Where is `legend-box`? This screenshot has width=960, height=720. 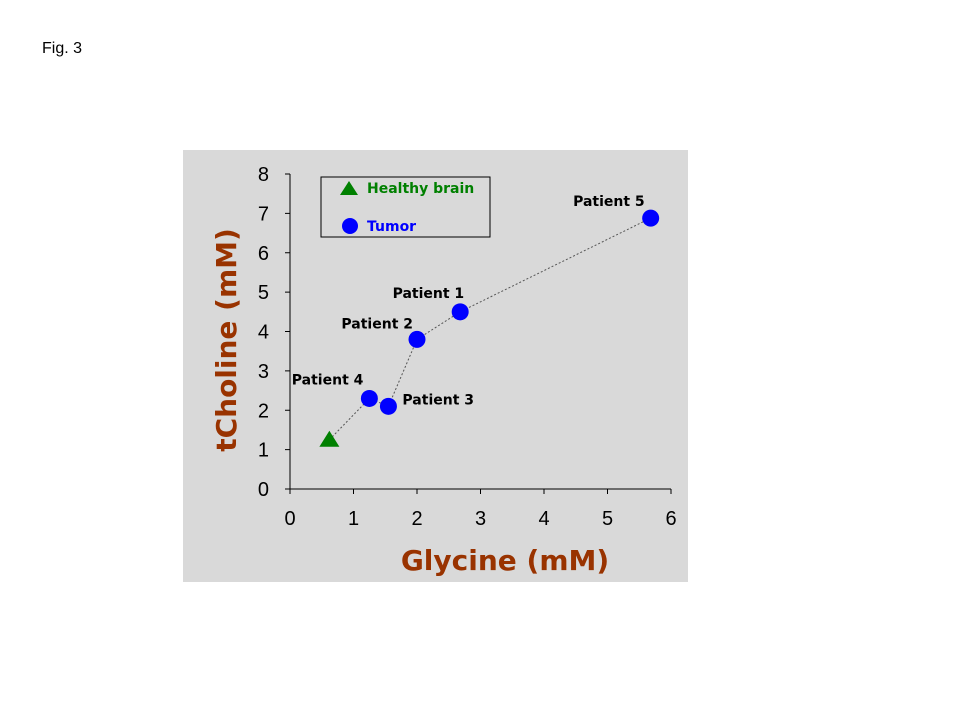 legend-box is located at coordinates (405, 207).